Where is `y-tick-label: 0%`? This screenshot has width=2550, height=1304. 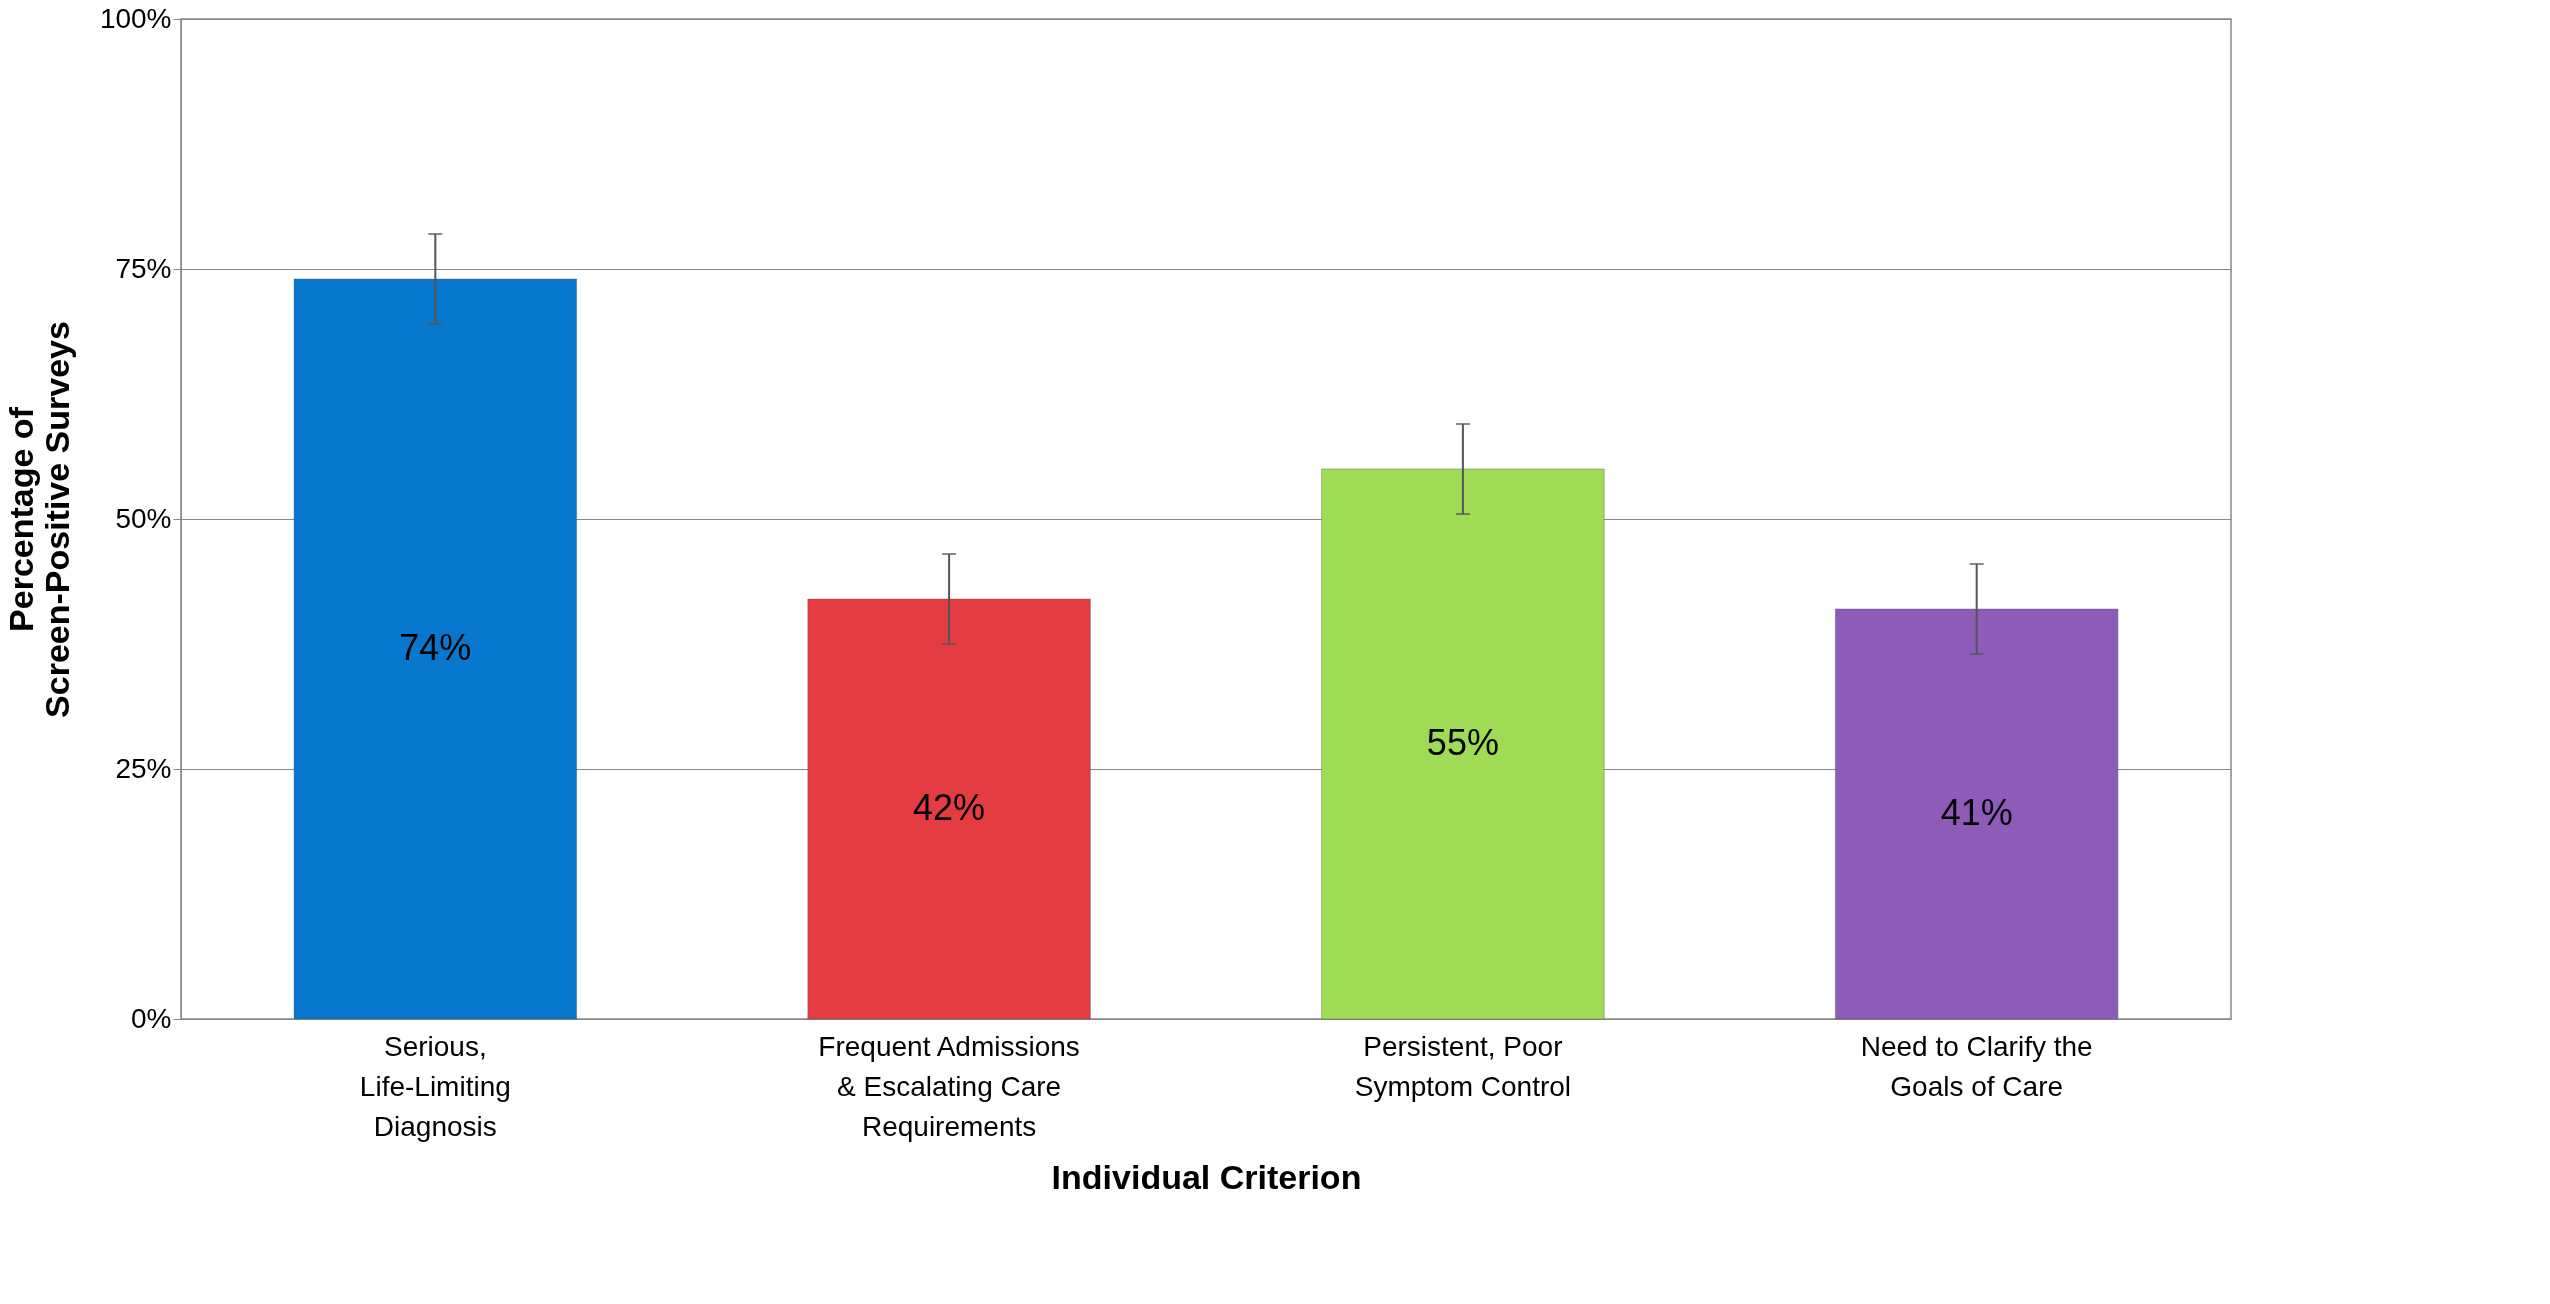
y-tick-label: 0% is located at coordinates (151, 1018).